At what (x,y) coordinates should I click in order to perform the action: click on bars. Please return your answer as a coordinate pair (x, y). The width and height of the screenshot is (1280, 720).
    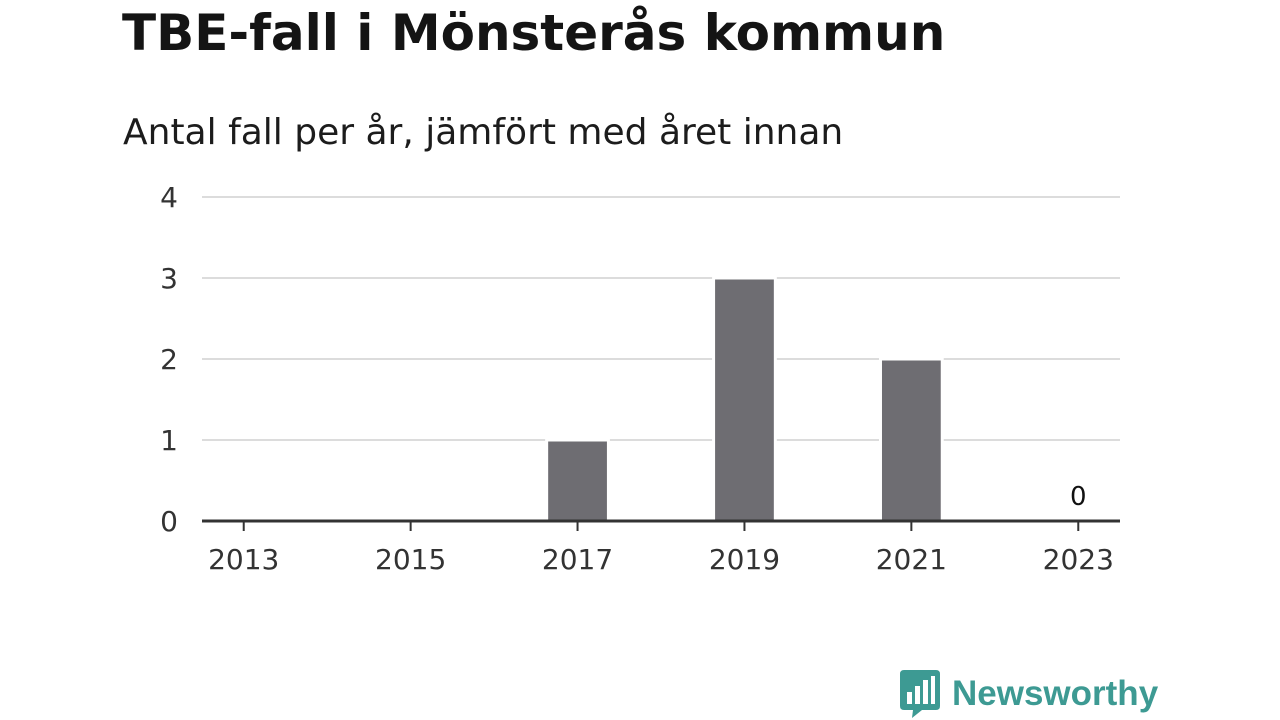
    Looking at the image, I should click on (744, 399).